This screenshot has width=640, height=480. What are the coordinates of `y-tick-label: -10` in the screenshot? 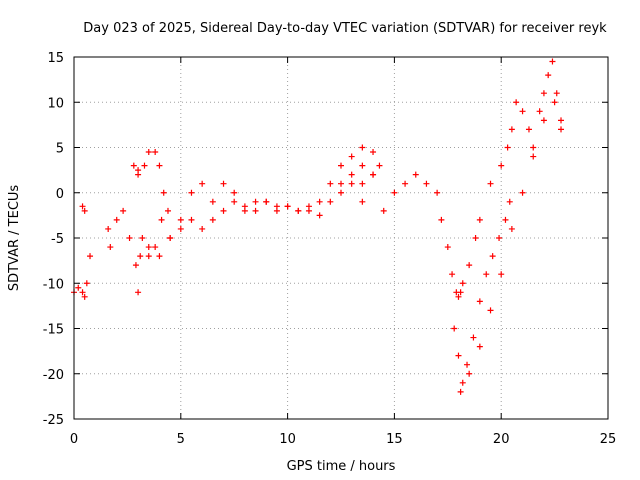 It's located at (53, 284).